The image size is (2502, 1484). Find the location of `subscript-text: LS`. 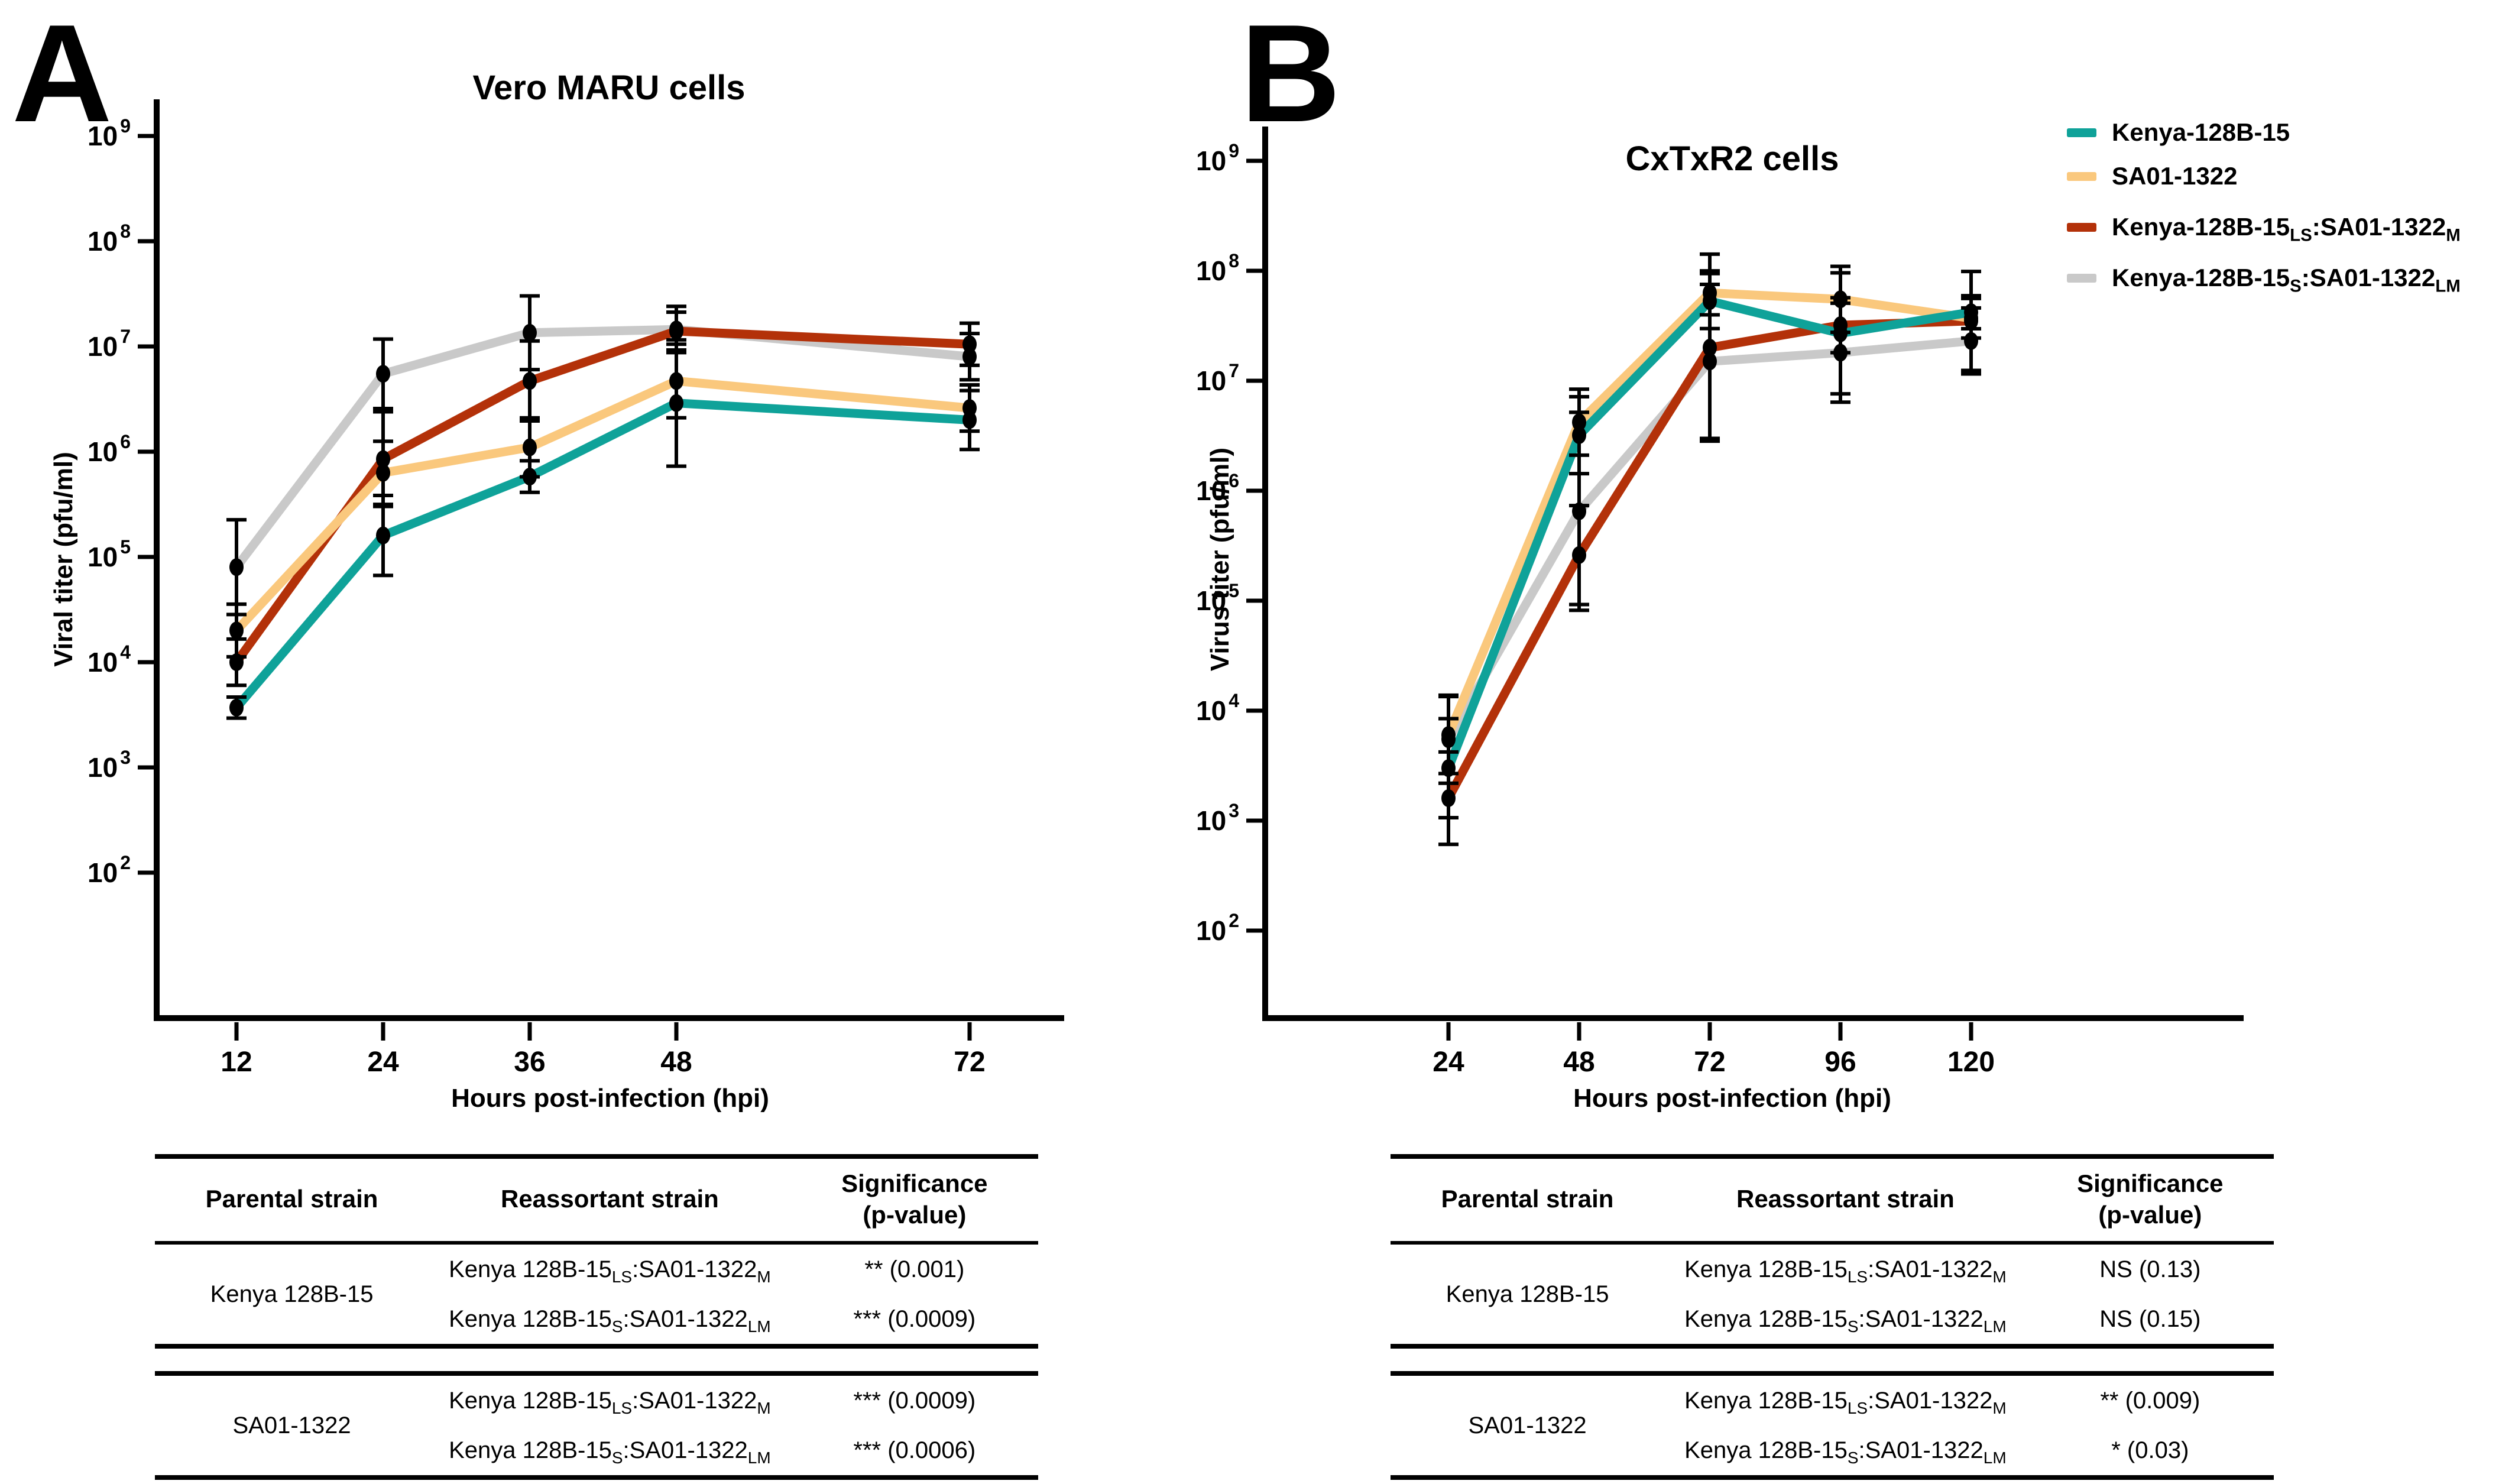

subscript-text: LS is located at coordinates (622, 1408).